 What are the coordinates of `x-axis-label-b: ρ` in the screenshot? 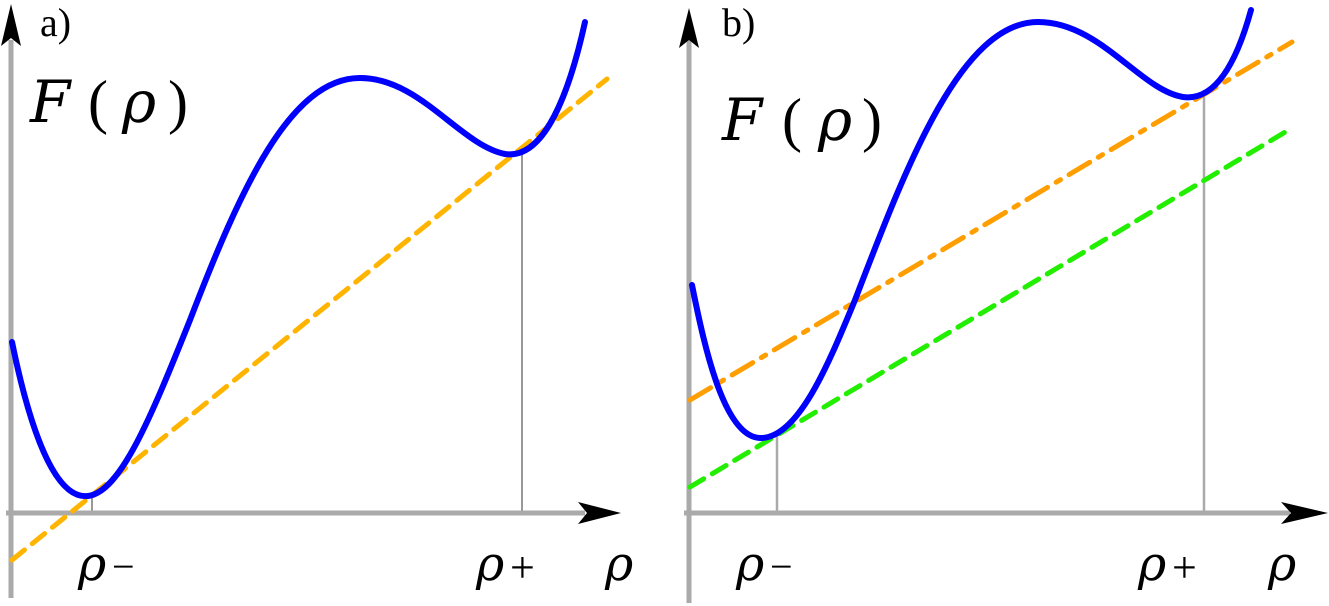 It's located at (1281, 564).